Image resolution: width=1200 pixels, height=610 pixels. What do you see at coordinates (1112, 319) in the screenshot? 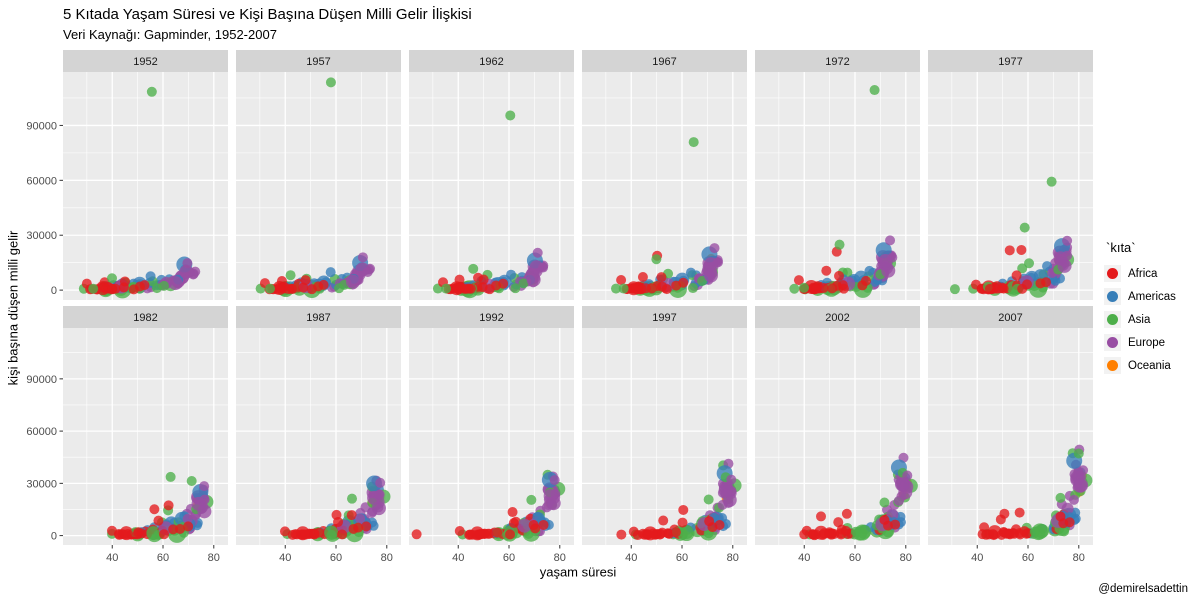
I see `asia-color-dot-icon` at bounding box center [1112, 319].